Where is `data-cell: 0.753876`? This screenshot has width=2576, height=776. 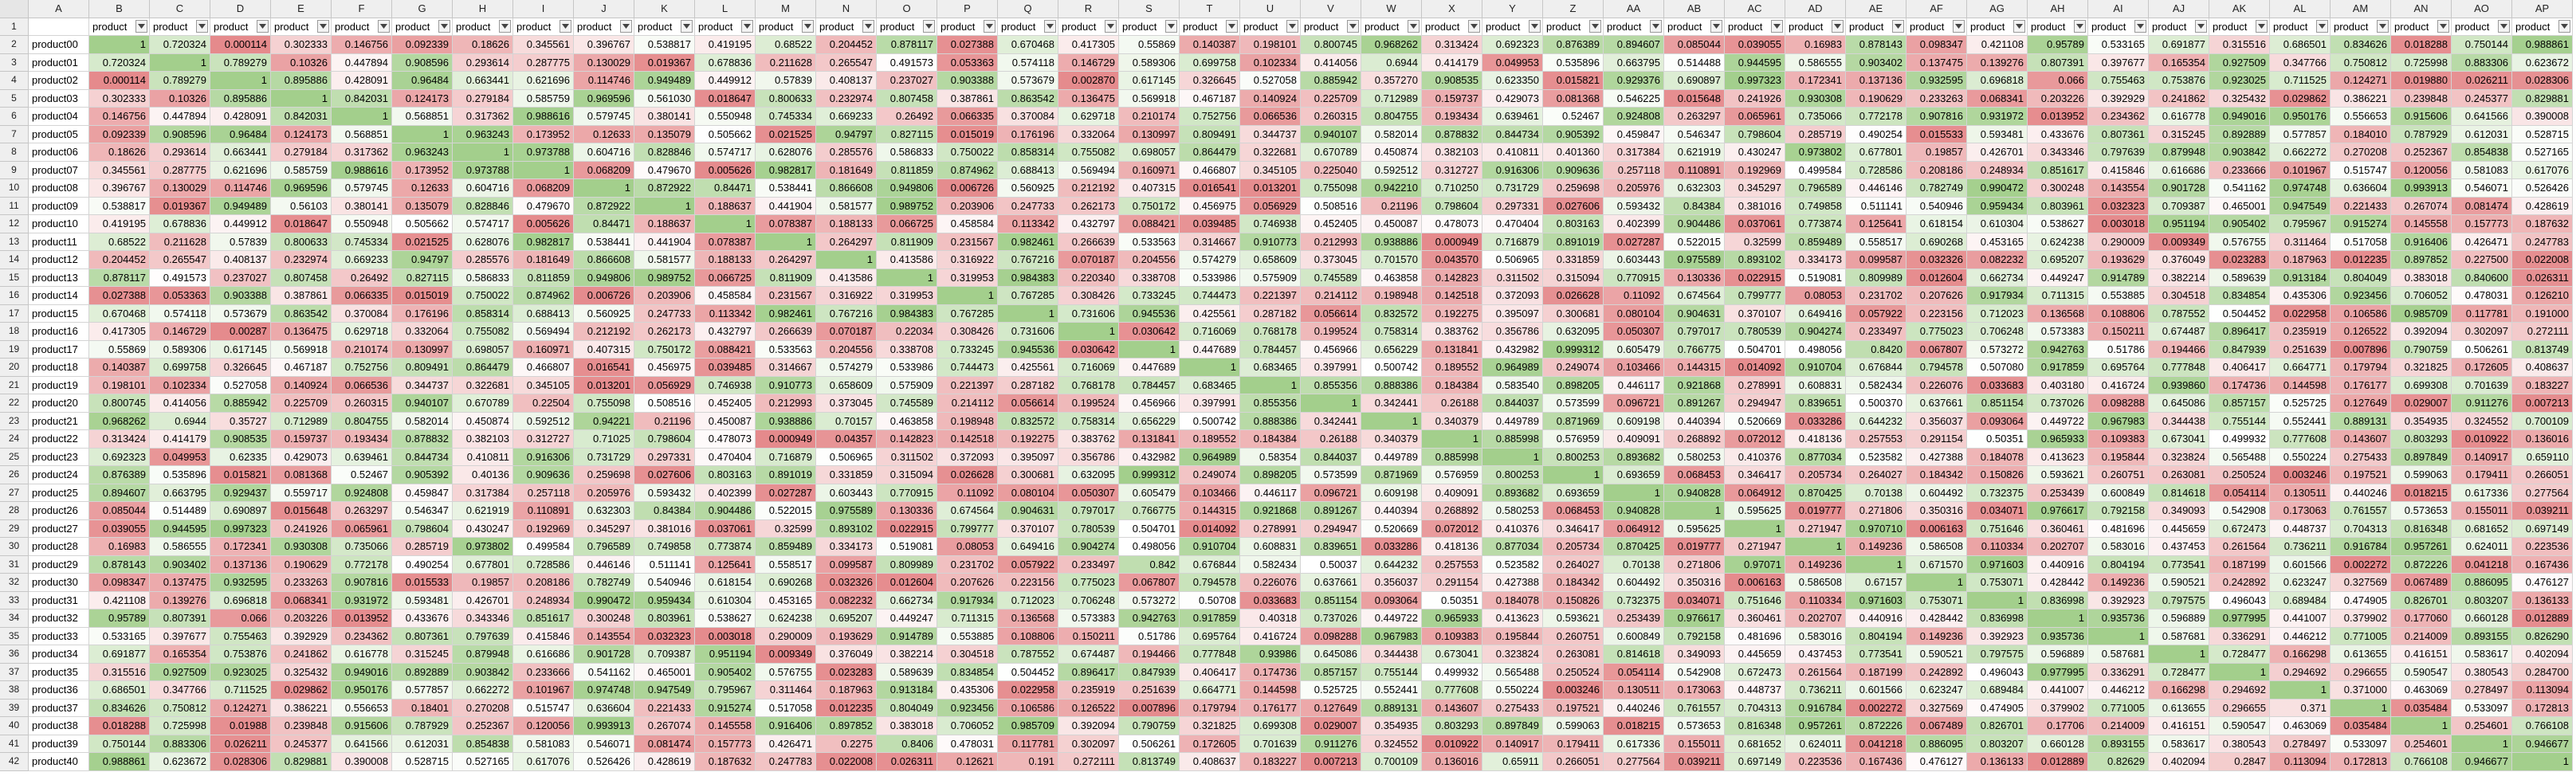
data-cell: 0.753876 is located at coordinates (2179, 81).